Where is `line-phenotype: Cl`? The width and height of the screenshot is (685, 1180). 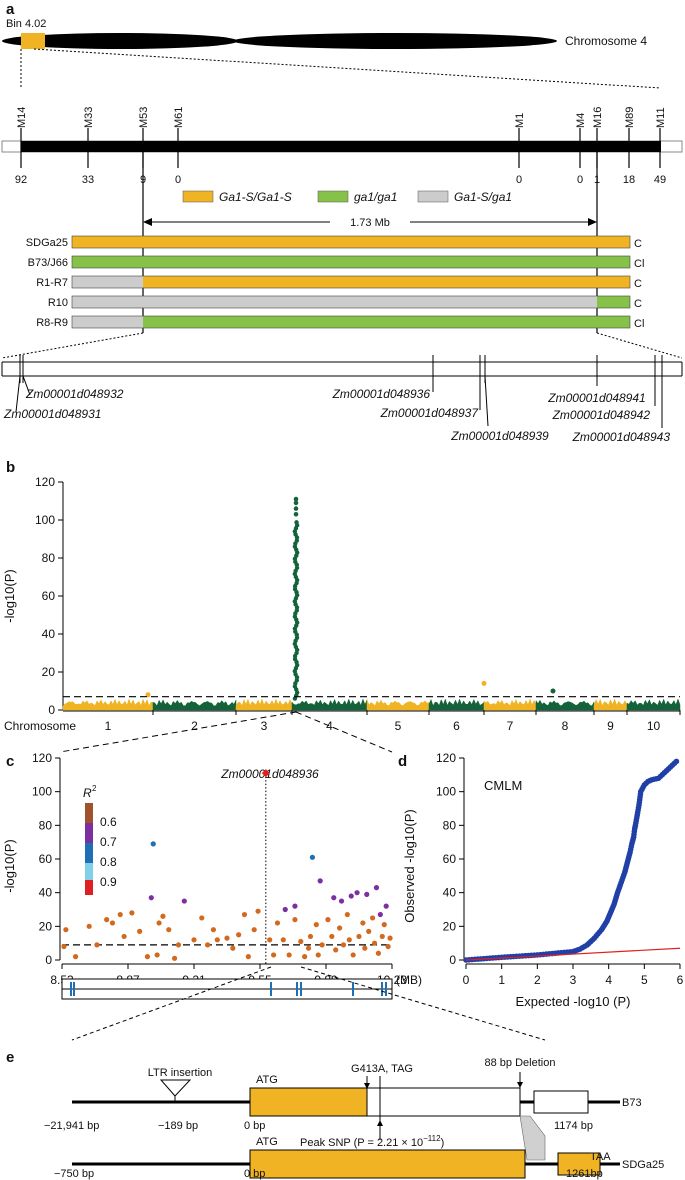 line-phenotype: Cl is located at coordinates (639, 264).